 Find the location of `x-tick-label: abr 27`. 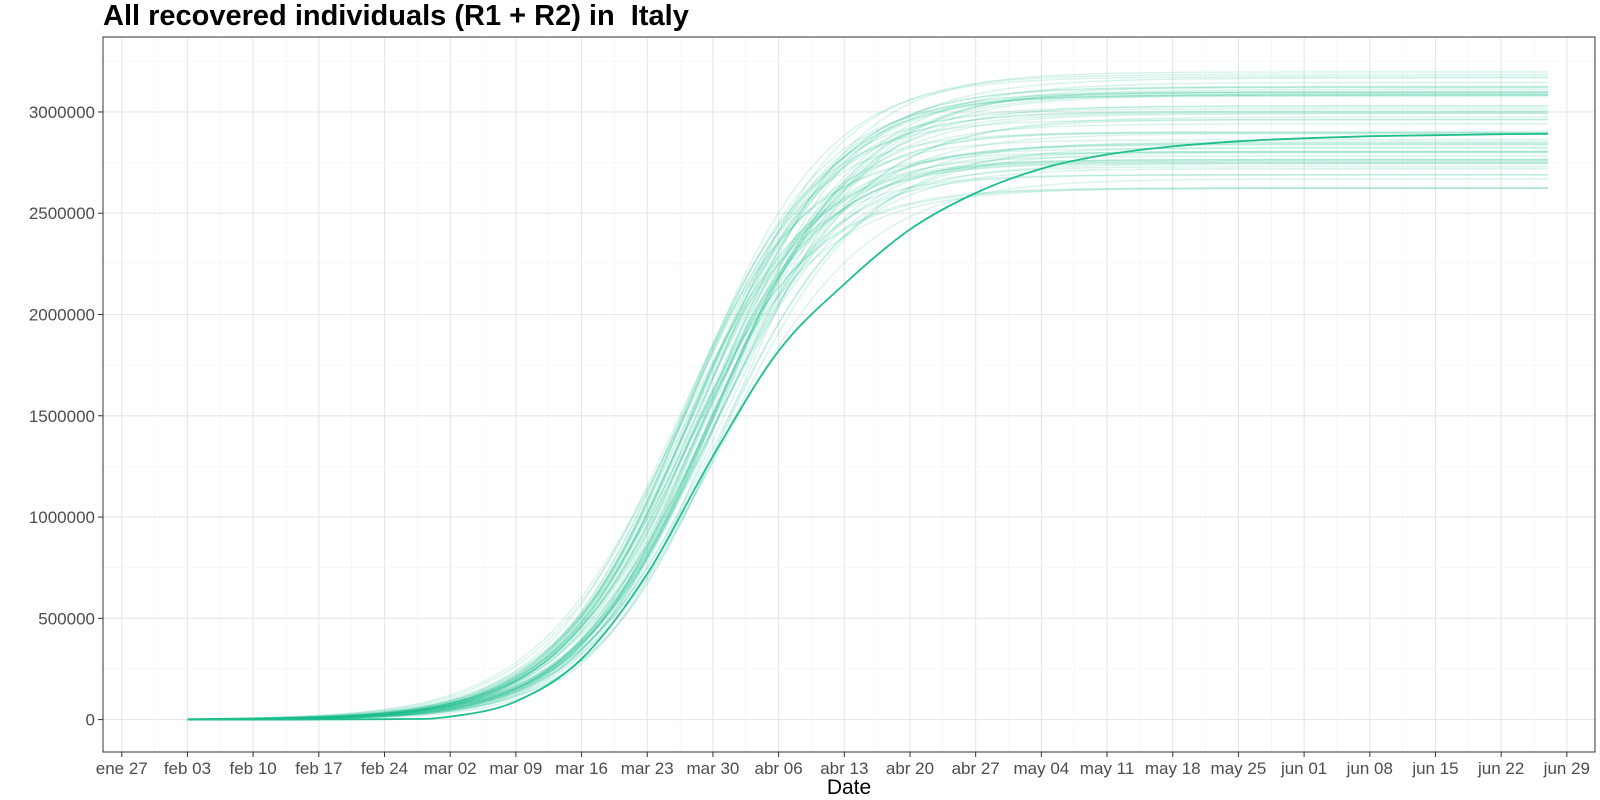

x-tick-label: abr 27 is located at coordinates (976, 768).